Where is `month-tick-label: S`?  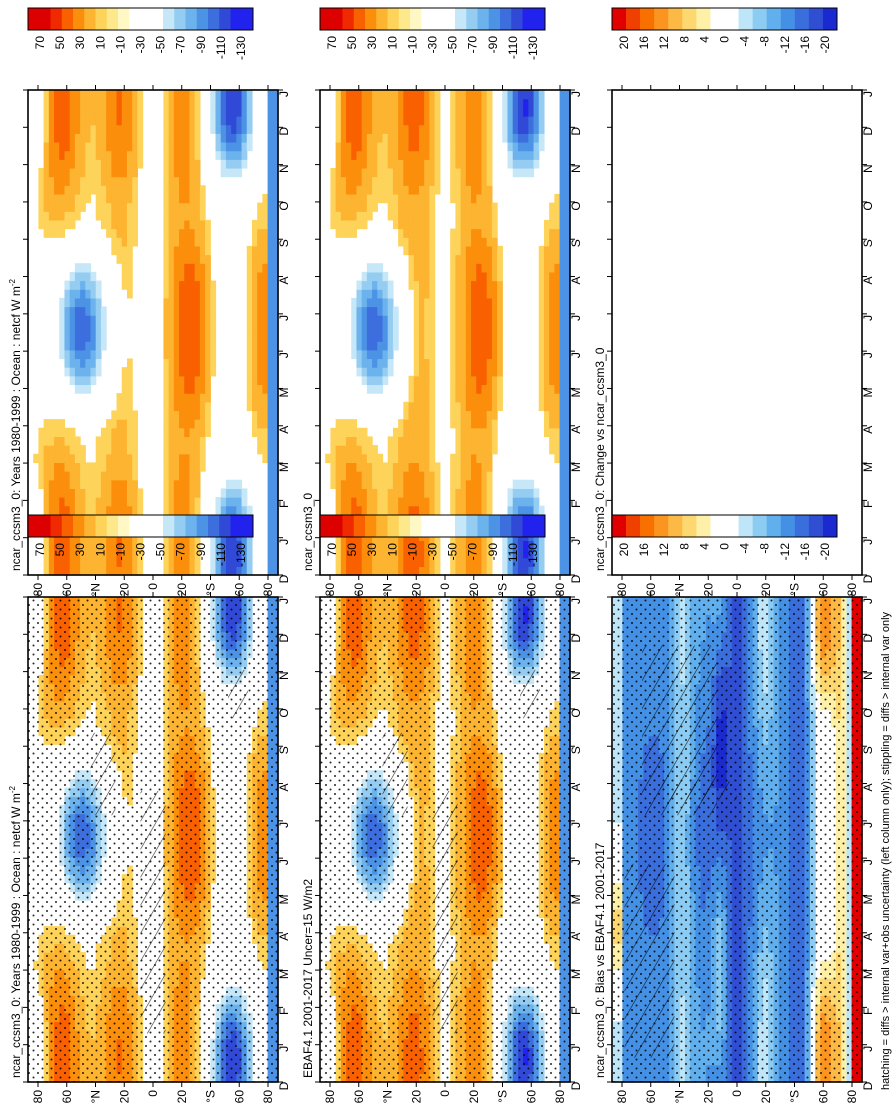
month-tick-label: S is located at coordinates (868, 243).